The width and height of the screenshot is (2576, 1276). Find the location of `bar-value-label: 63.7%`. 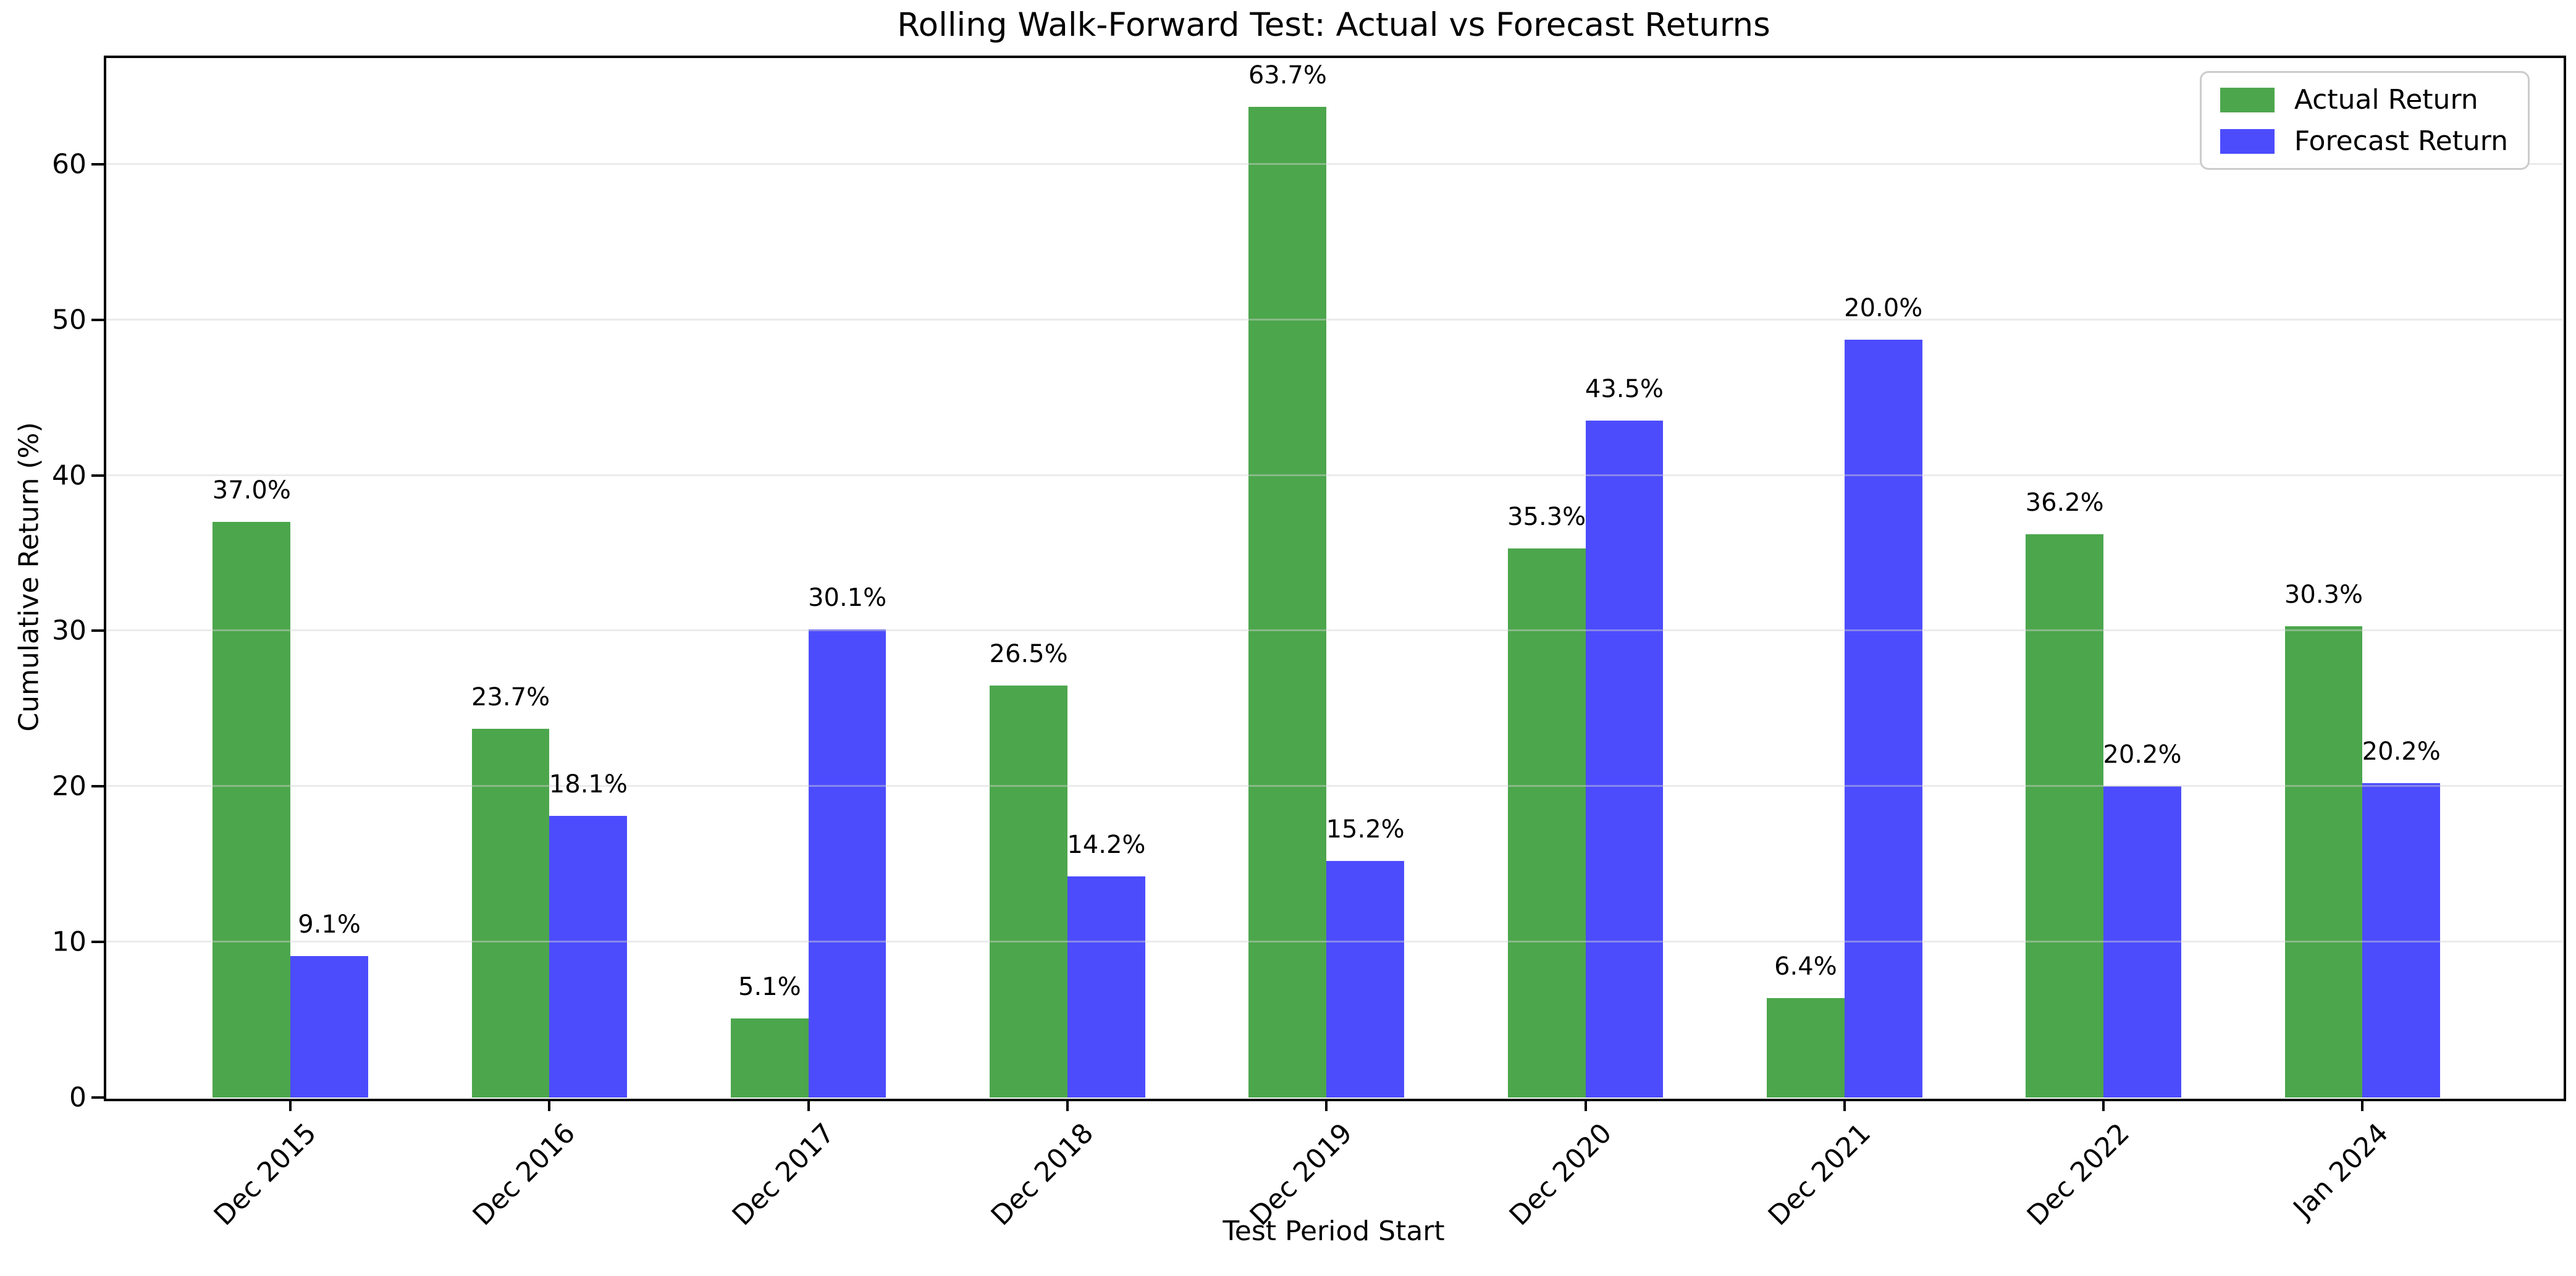

bar-value-label: 63.7% is located at coordinates (1287, 75).